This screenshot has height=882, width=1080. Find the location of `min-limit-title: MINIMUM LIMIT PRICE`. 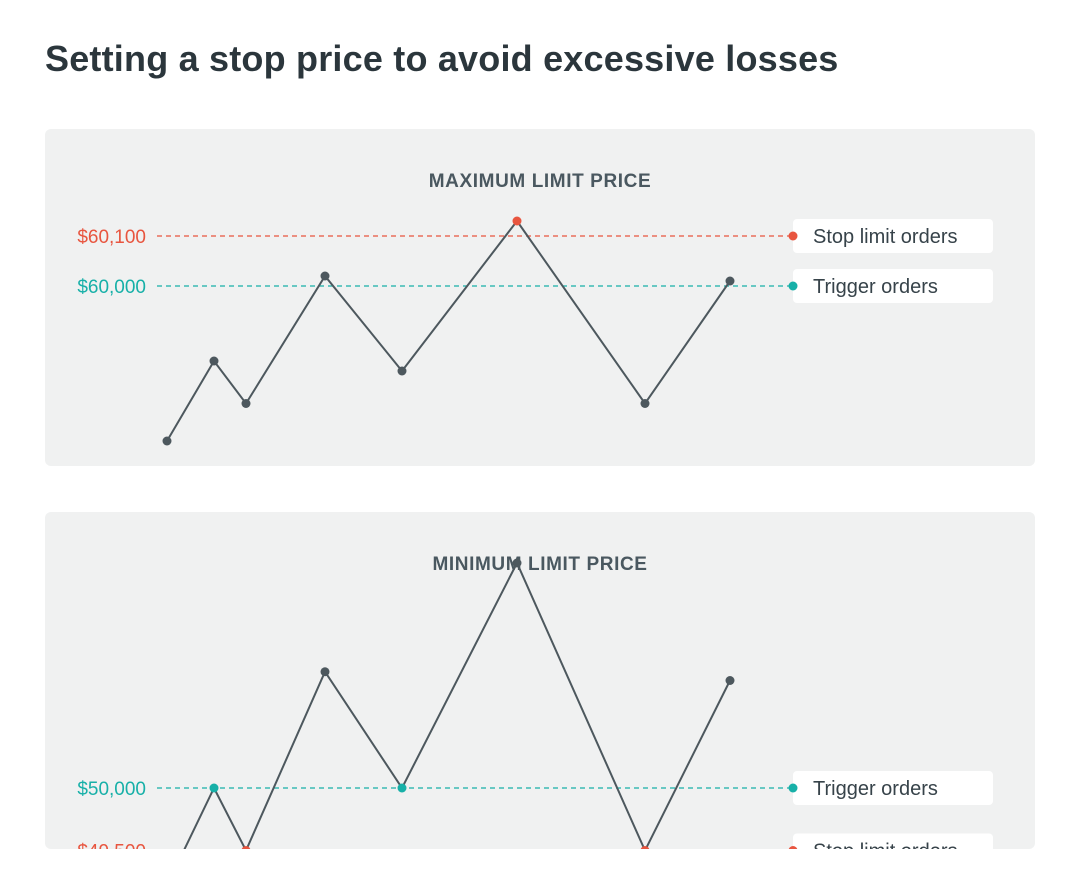

min-limit-title: MINIMUM LIMIT PRICE is located at coordinates (540, 564).